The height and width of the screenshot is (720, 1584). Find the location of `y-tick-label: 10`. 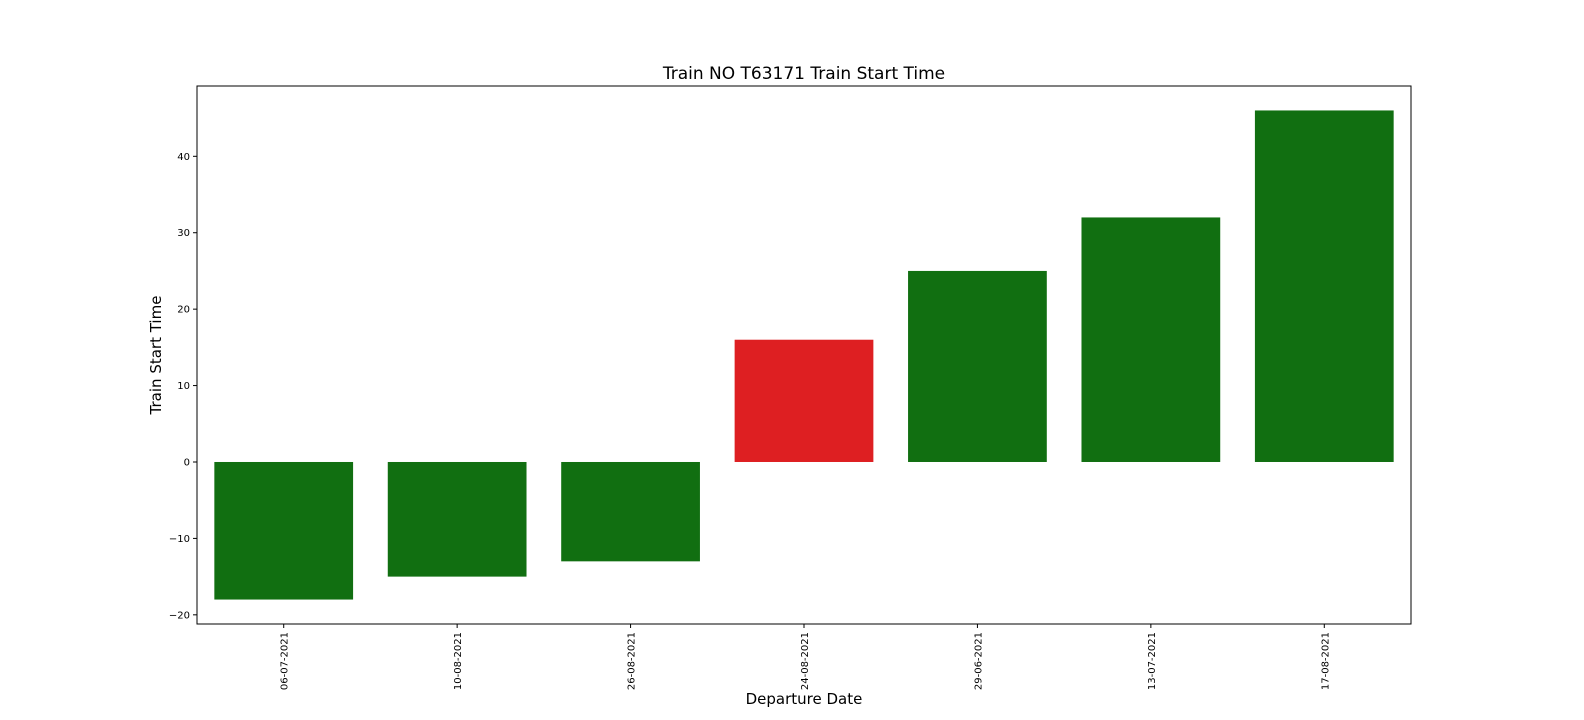

y-tick-label: 10 is located at coordinates (183, 386).